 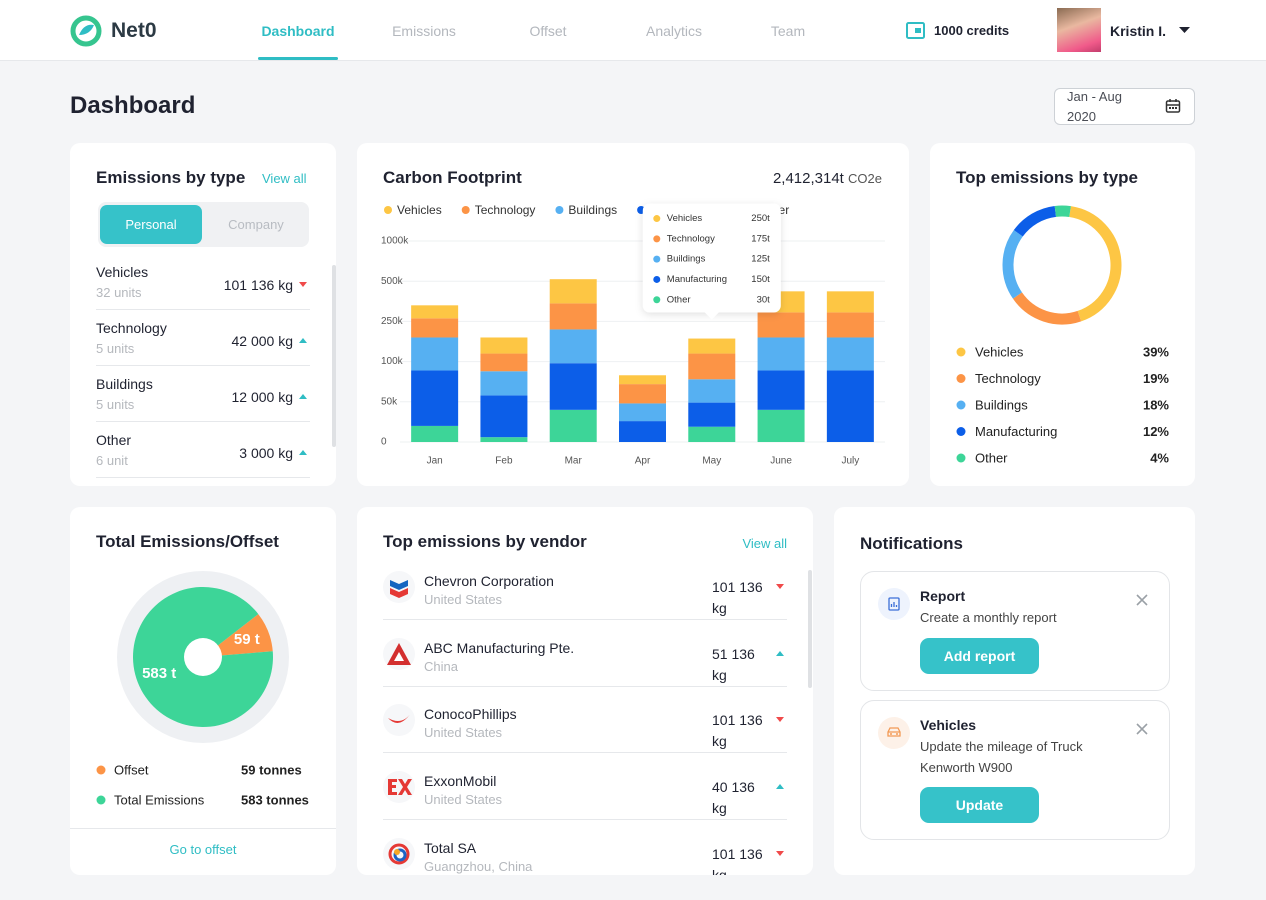 What do you see at coordinates (991, 457) in the screenshot?
I see `legend-label: Other` at bounding box center [991, 457].